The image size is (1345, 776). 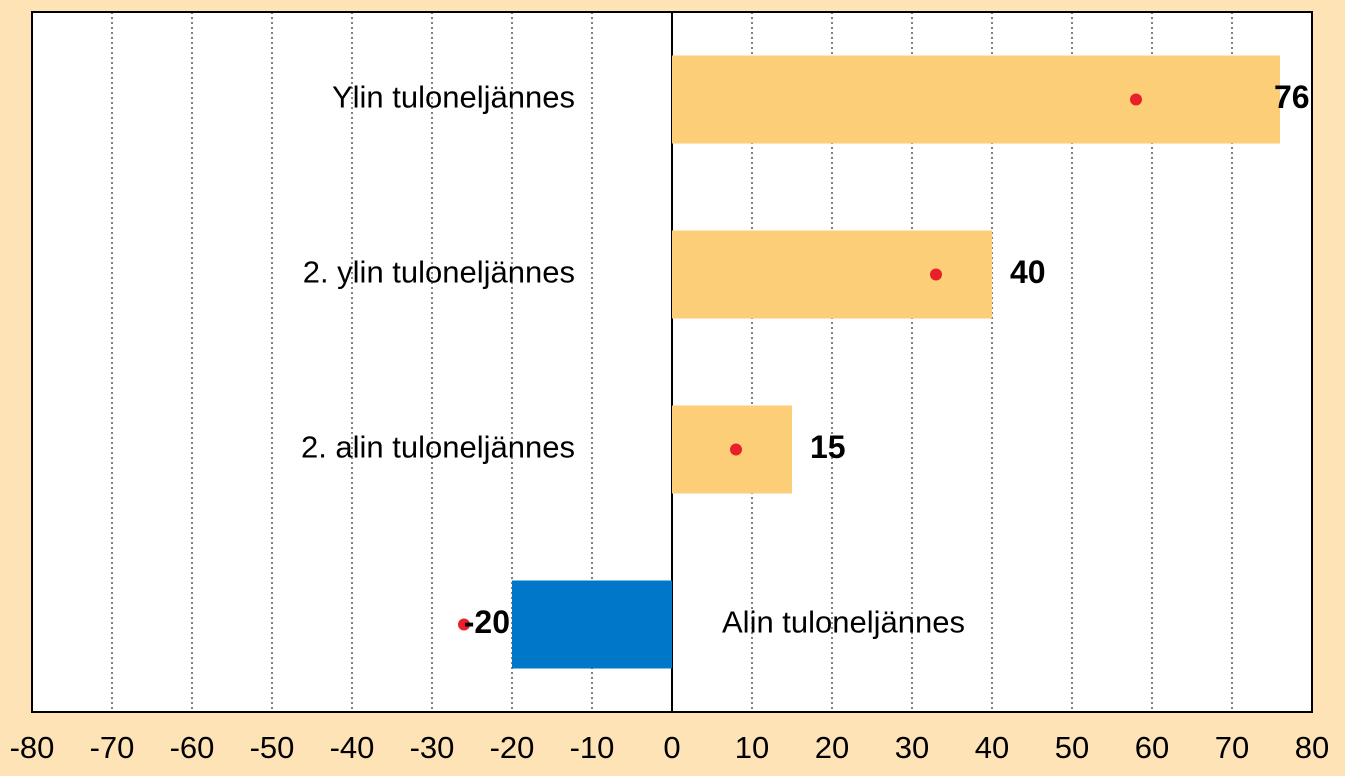 What do you see at coordinates (592, 747) in the screenshot?
I see `x-tick-label: -10` at bounding box center [592, 747].